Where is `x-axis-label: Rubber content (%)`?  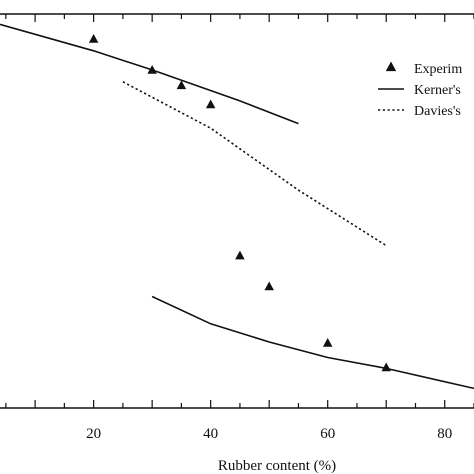
x-axis-label: Rubber content (%) is located at coordinates (277, 466).